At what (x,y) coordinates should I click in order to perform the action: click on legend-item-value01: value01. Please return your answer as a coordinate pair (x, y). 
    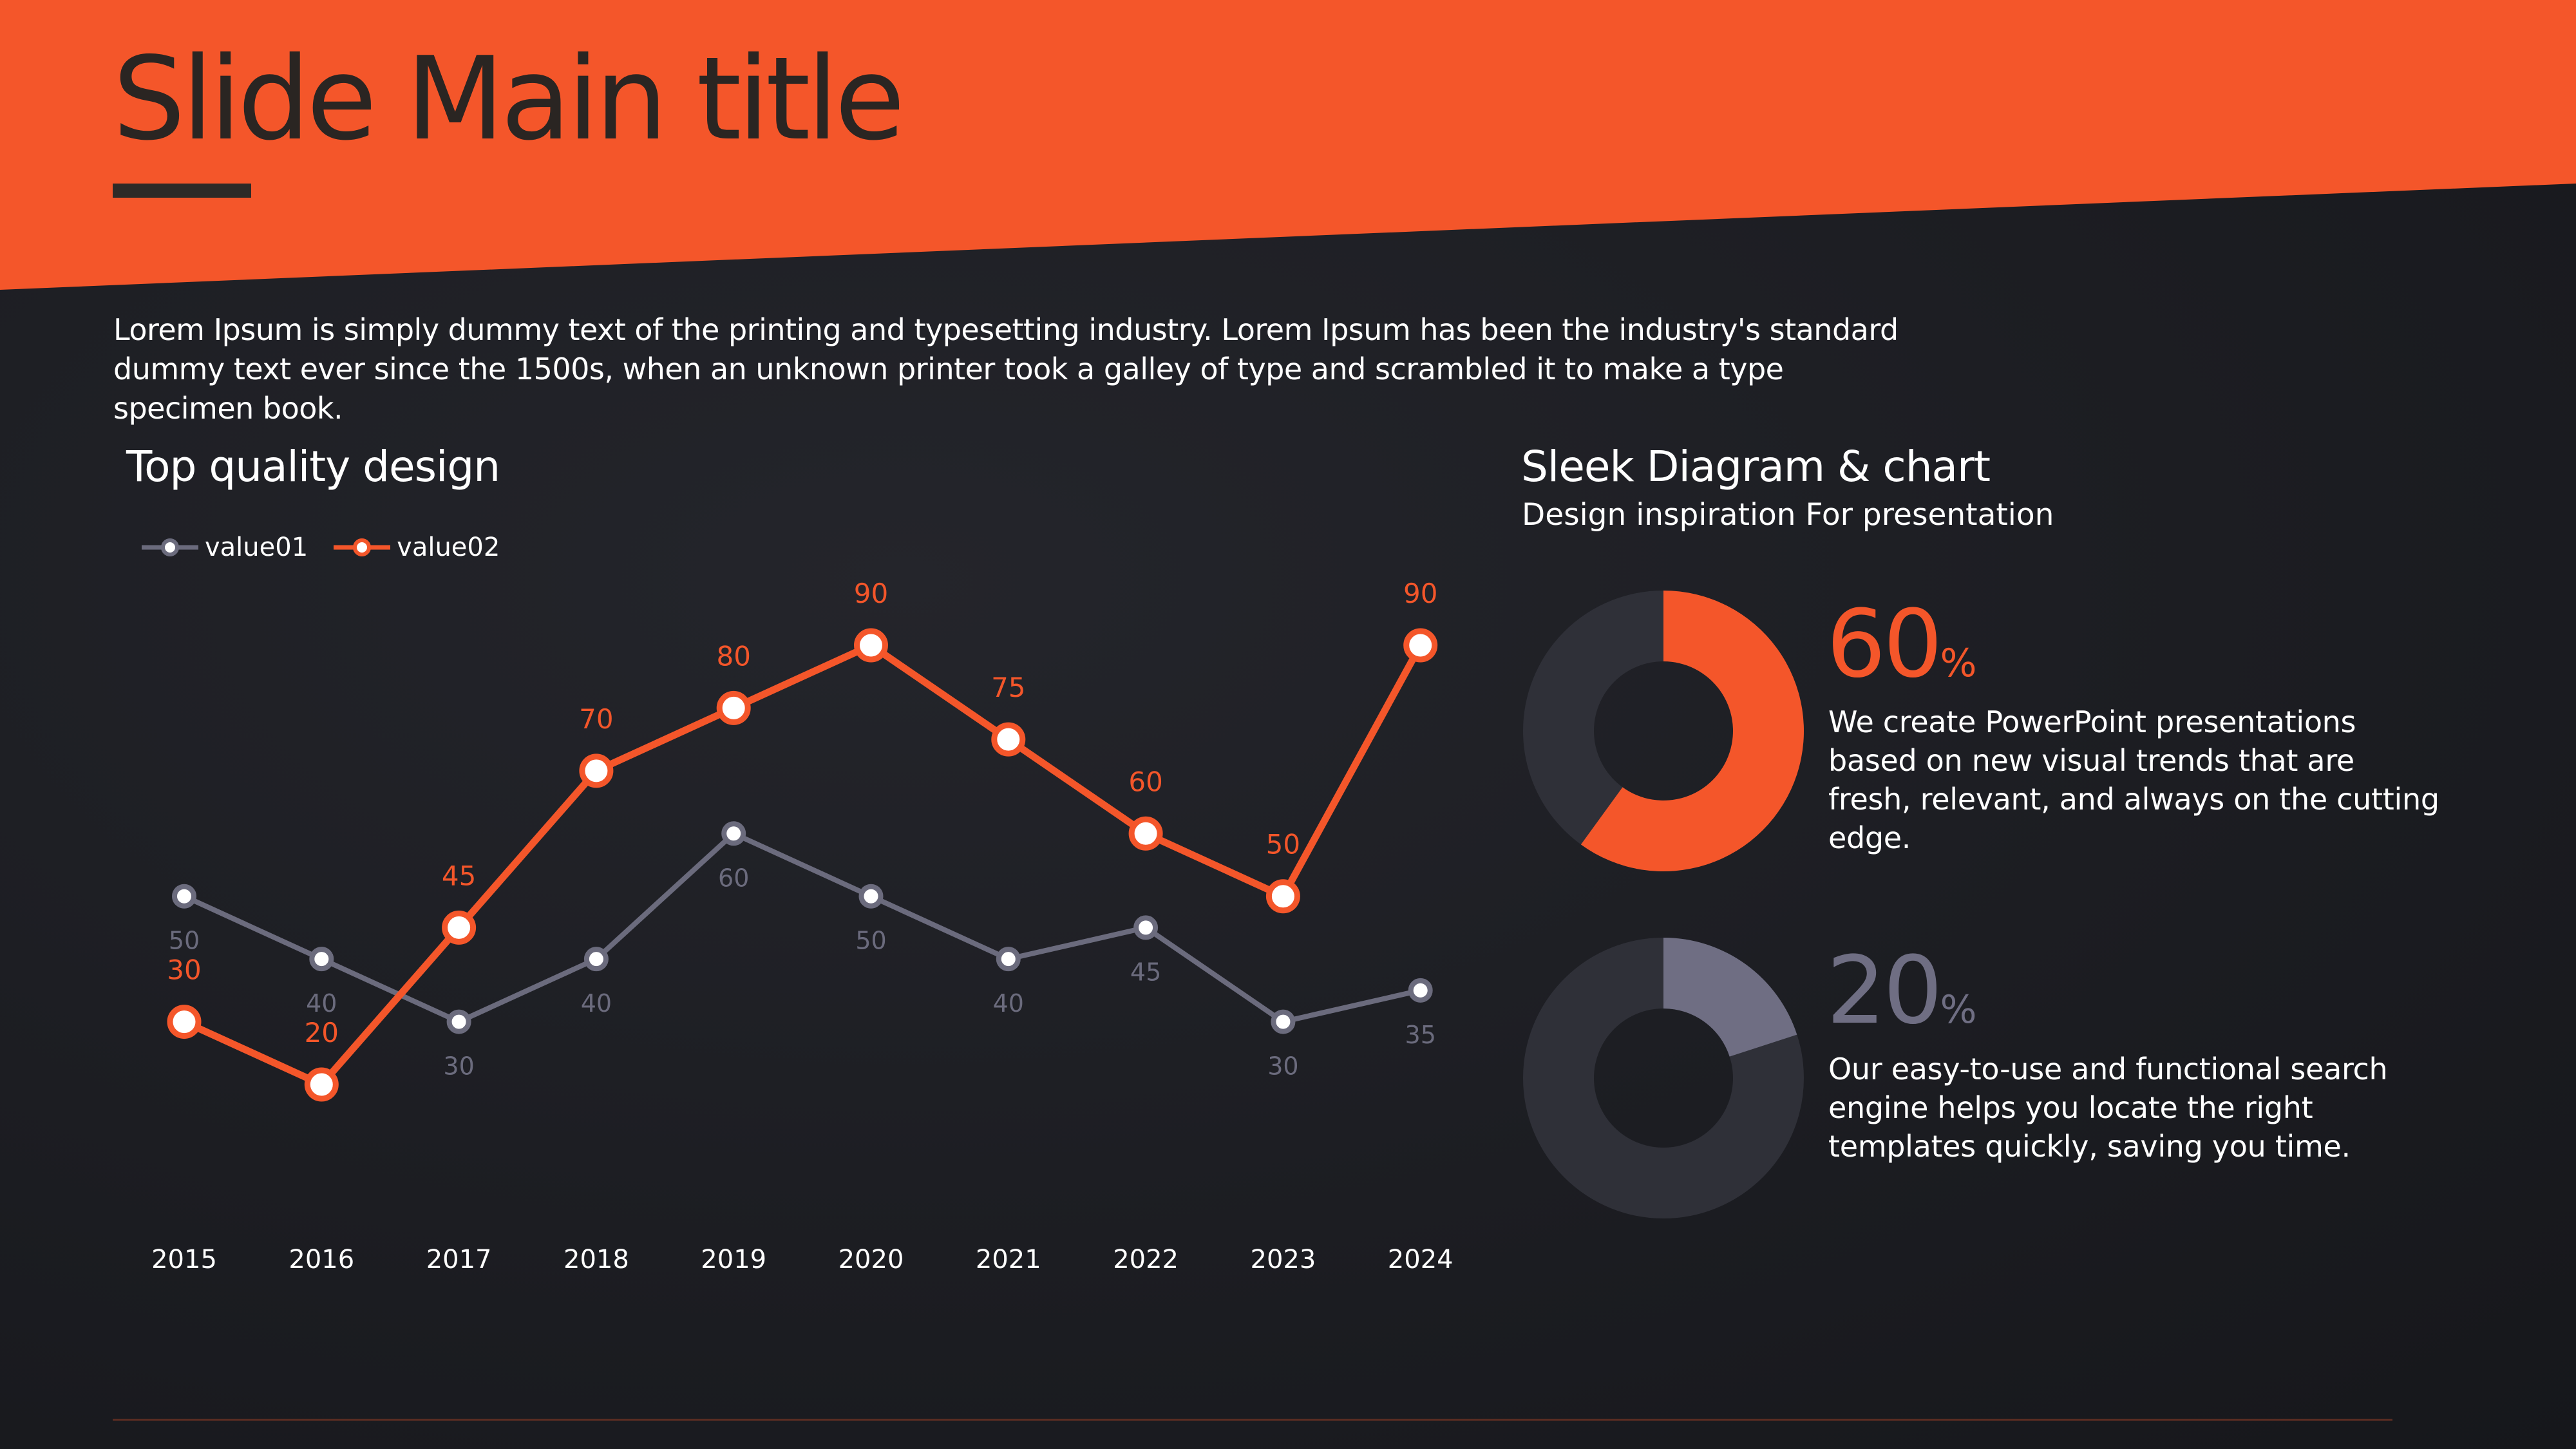
    Looking at the image, I should click on (224, 547).